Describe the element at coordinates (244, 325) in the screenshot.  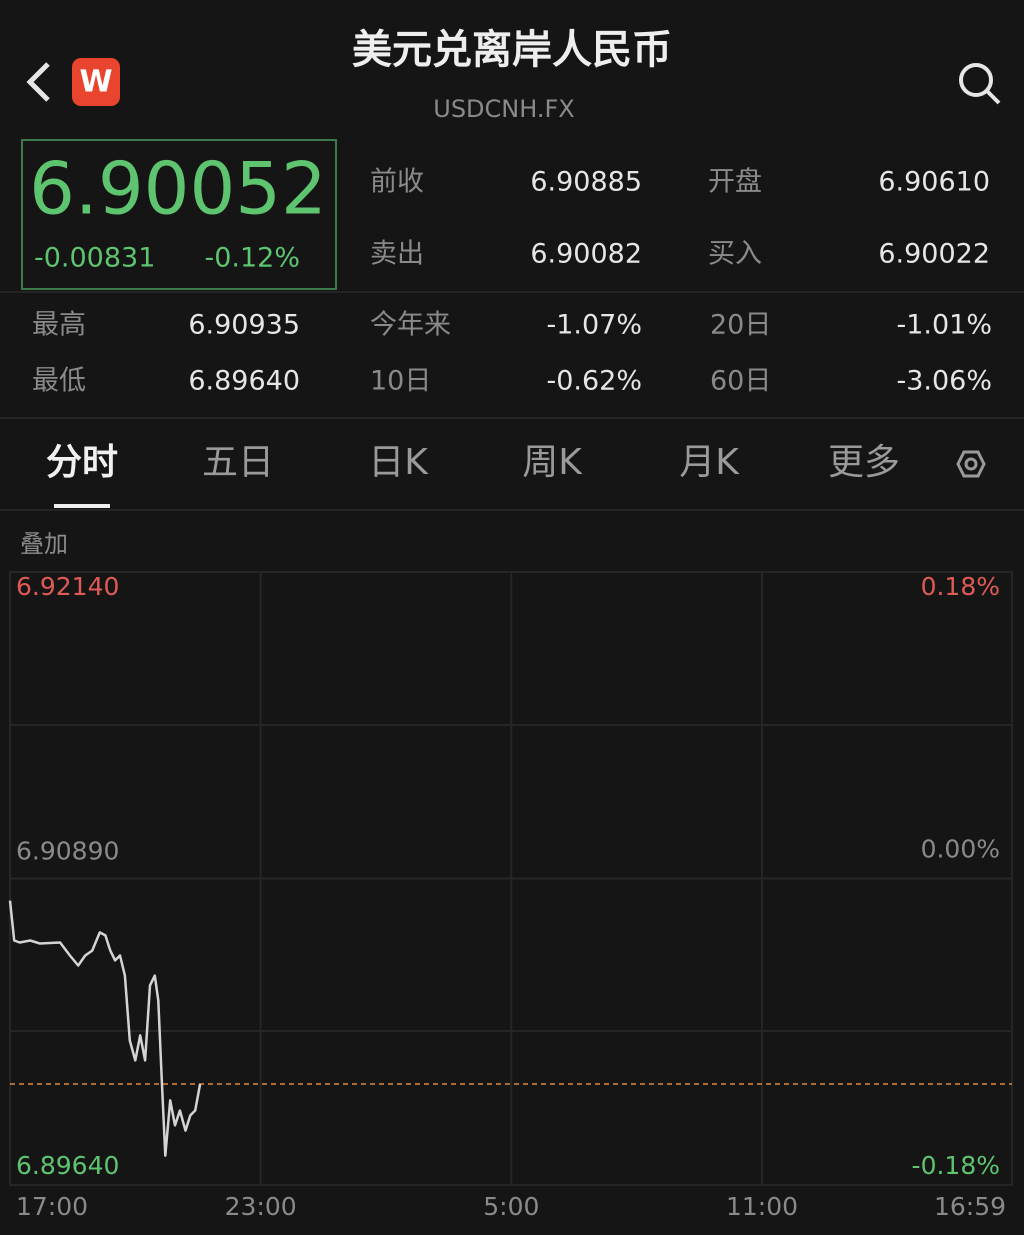
I see `range-value: 6.90935` at that location.